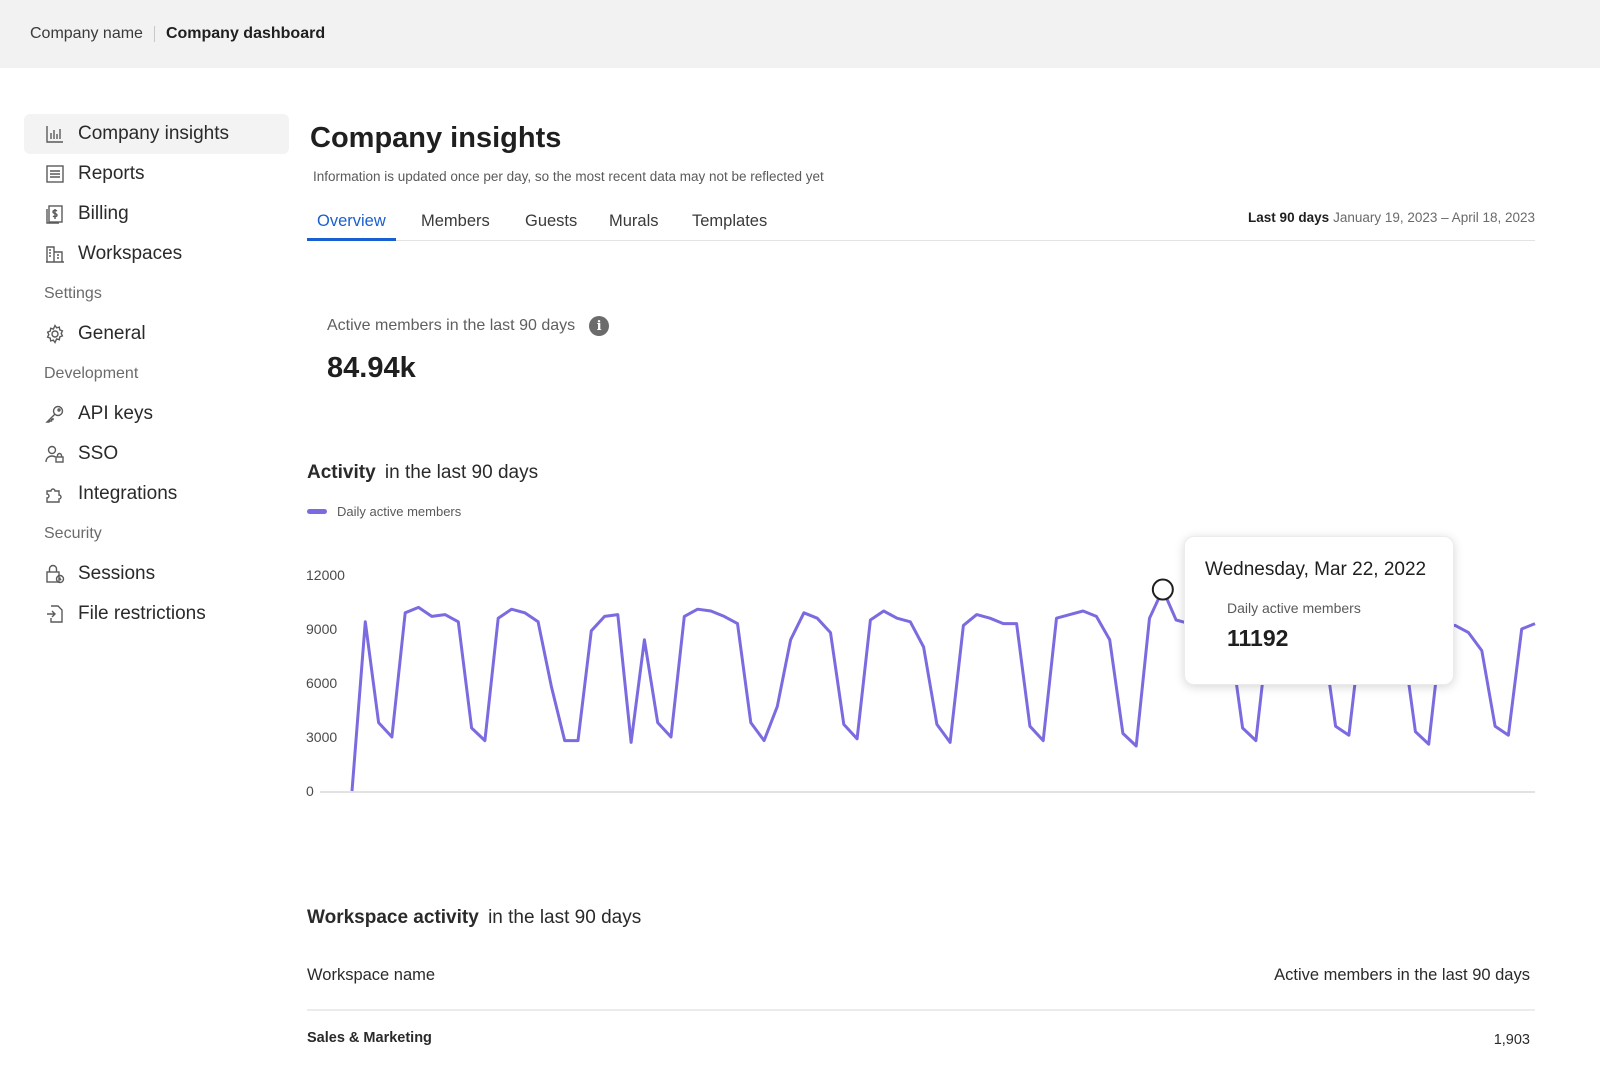  I want to click on sidebar-item-label: Workspaces, so click(130, 253).